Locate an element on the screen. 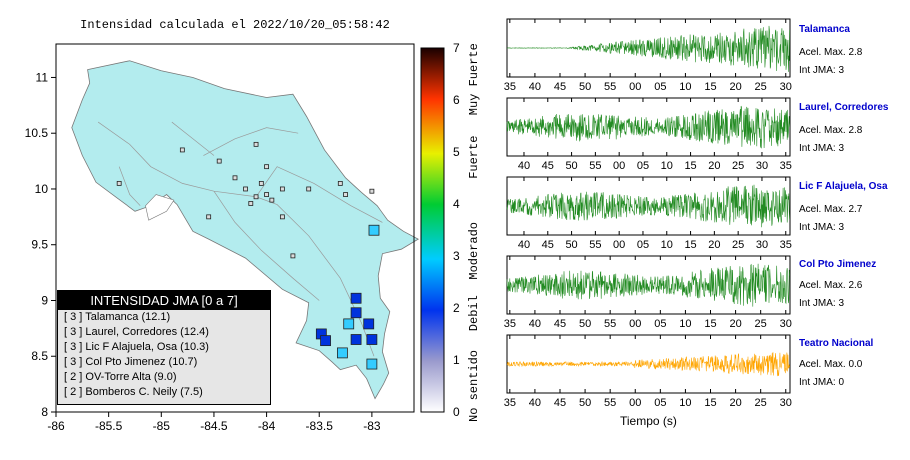 This screenshot has width=910, height=460. x-tick-label: -83.5 is located at coordinates (320, 426).